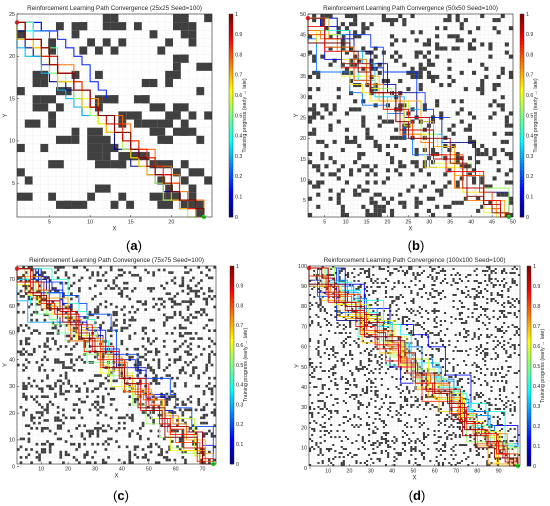 The width and height of the screenshot is (550, 506). Describe the element at coordinates (12, 414) in the screenshot. I see `y-tick-label: 20` at that location.